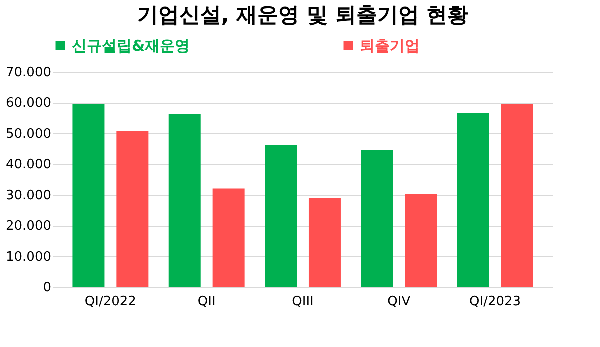 The image size is (600, 347). I want to click on x-tick-label: QII, so click(207, 302).